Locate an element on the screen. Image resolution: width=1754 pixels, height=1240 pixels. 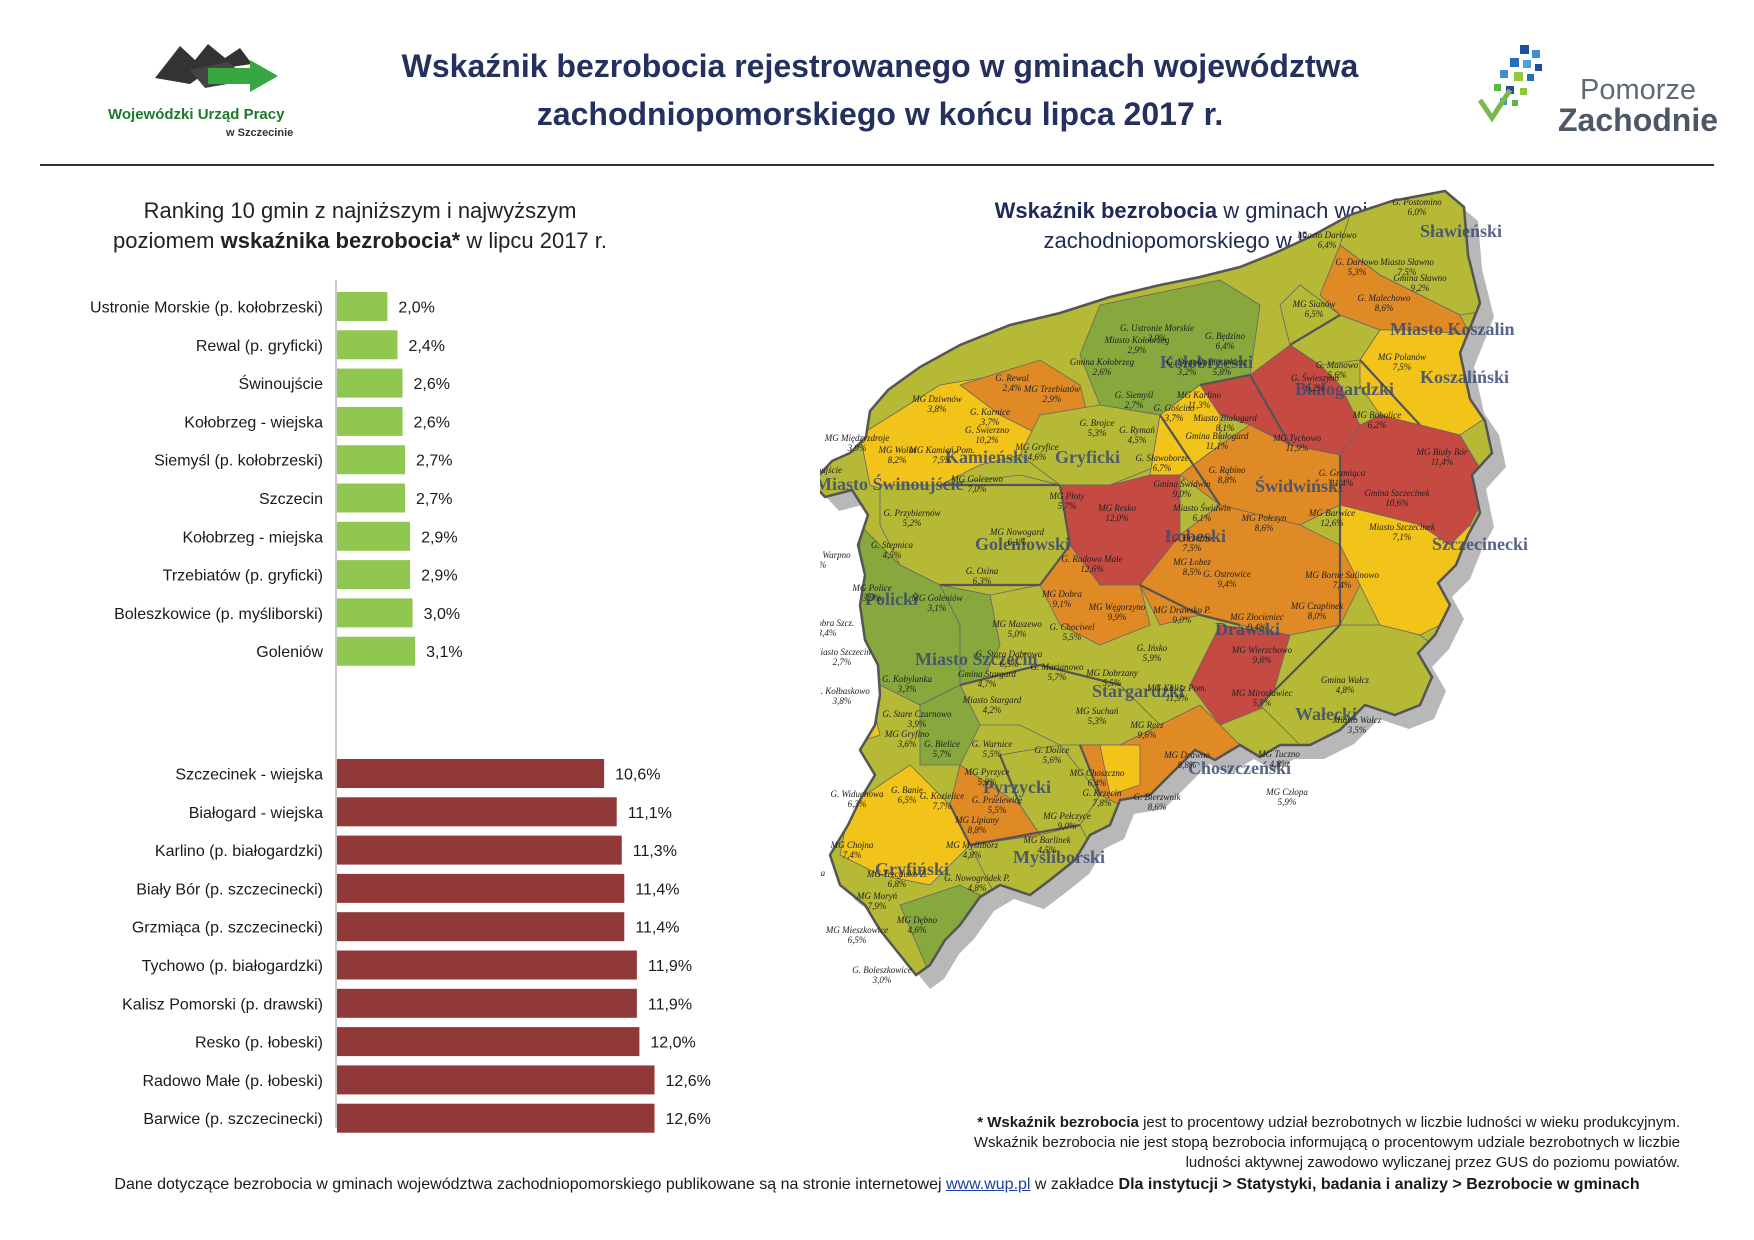
org-name: Wojewódzki Urząd Pracy is located at coordinates (196, 114).